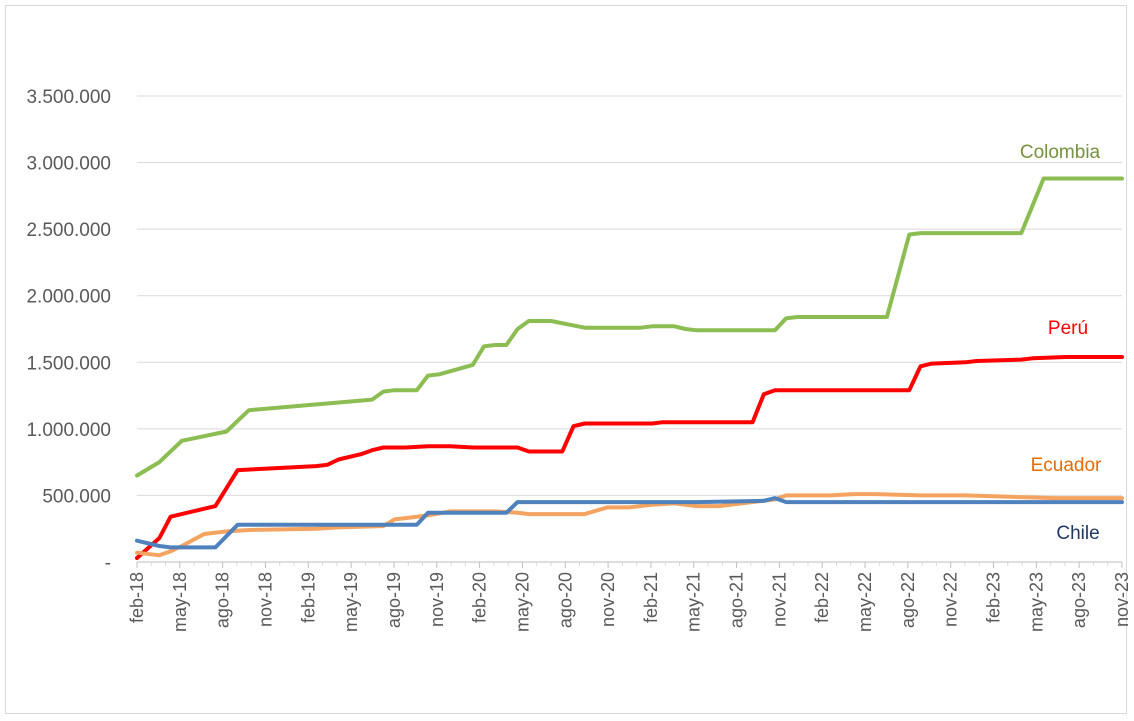 Image resolution: width=1134 pixels, height=721 pixels. What do you see at coordinates (1036, 602) in the screenshot?
I see `x-tick-label: may-23` at bounding box center [1036, 602].